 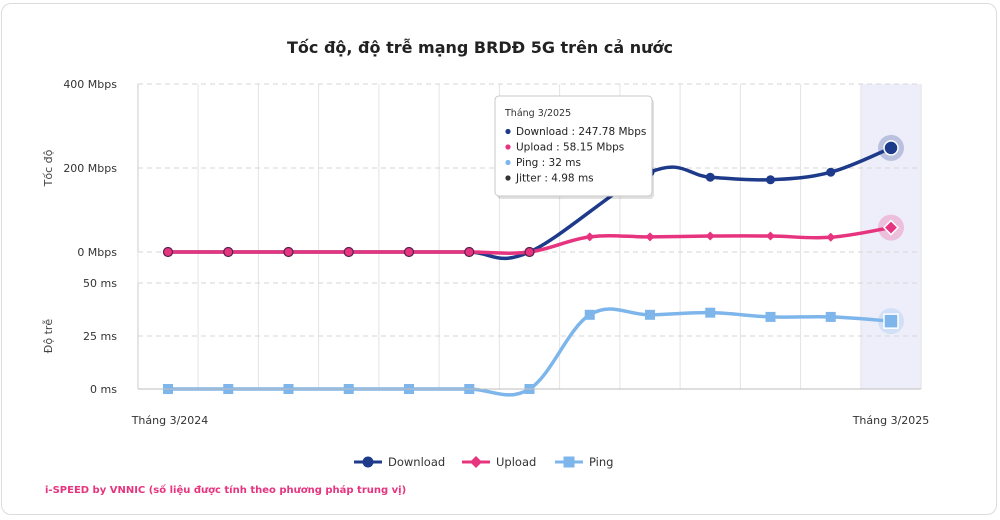 I want to click on y-tick-label: 25 ms, so click(x=100, y=336).